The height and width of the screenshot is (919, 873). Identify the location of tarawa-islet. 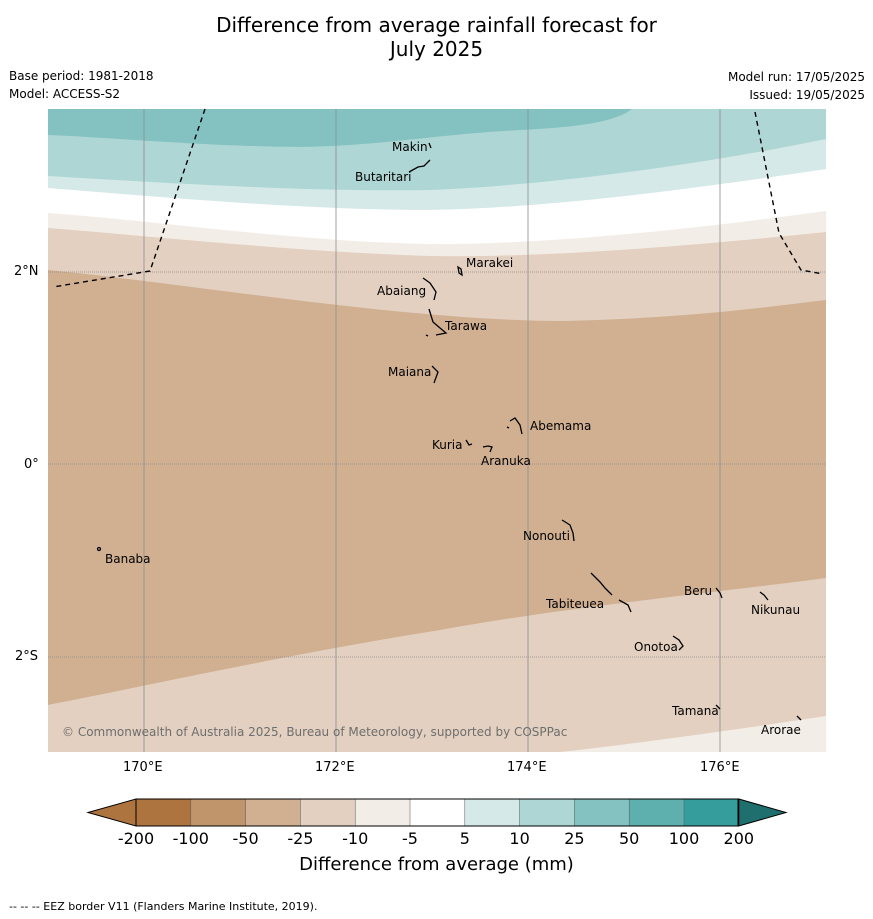
(427, 335).